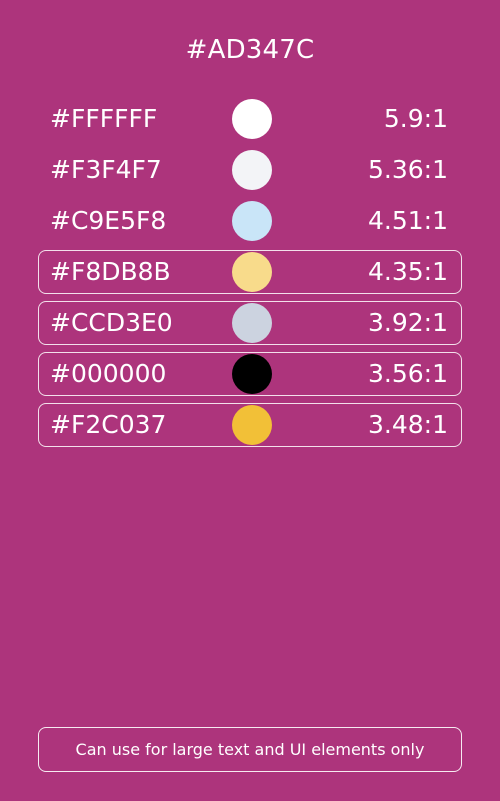 Image resolution: width=500 pixels, height=801 pixels. I want to click on hex-label: #C9E5F8, so click(108, 220).